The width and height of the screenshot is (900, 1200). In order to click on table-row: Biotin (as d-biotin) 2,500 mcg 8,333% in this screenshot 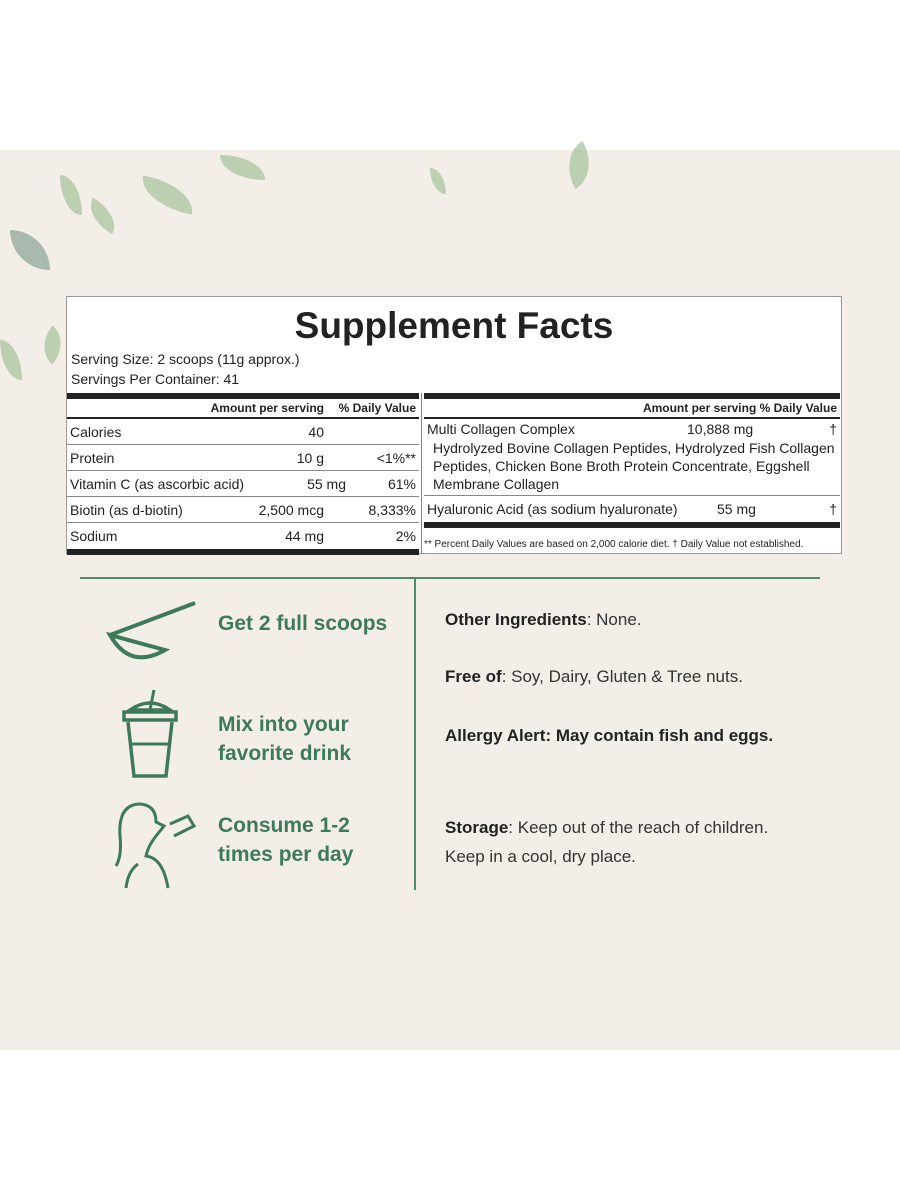, I will do `click(243, 510)`.